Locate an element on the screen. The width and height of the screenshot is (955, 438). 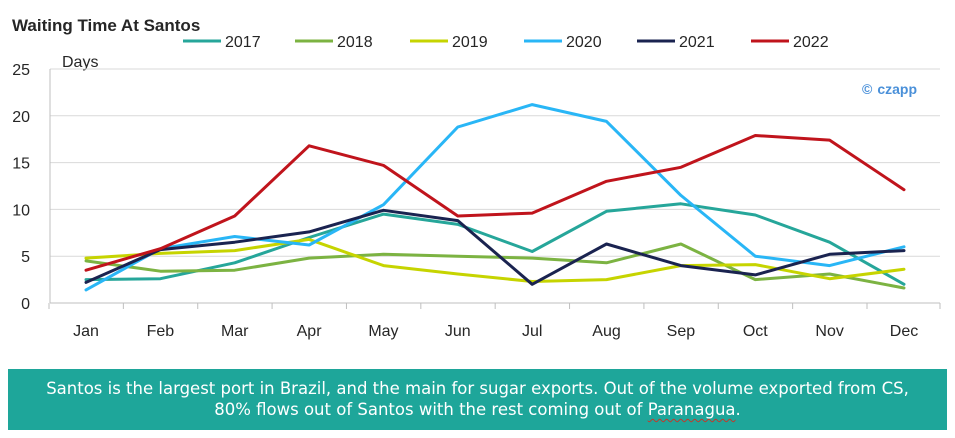
x-tick-label: Sep is located at coordinates (681, 331).